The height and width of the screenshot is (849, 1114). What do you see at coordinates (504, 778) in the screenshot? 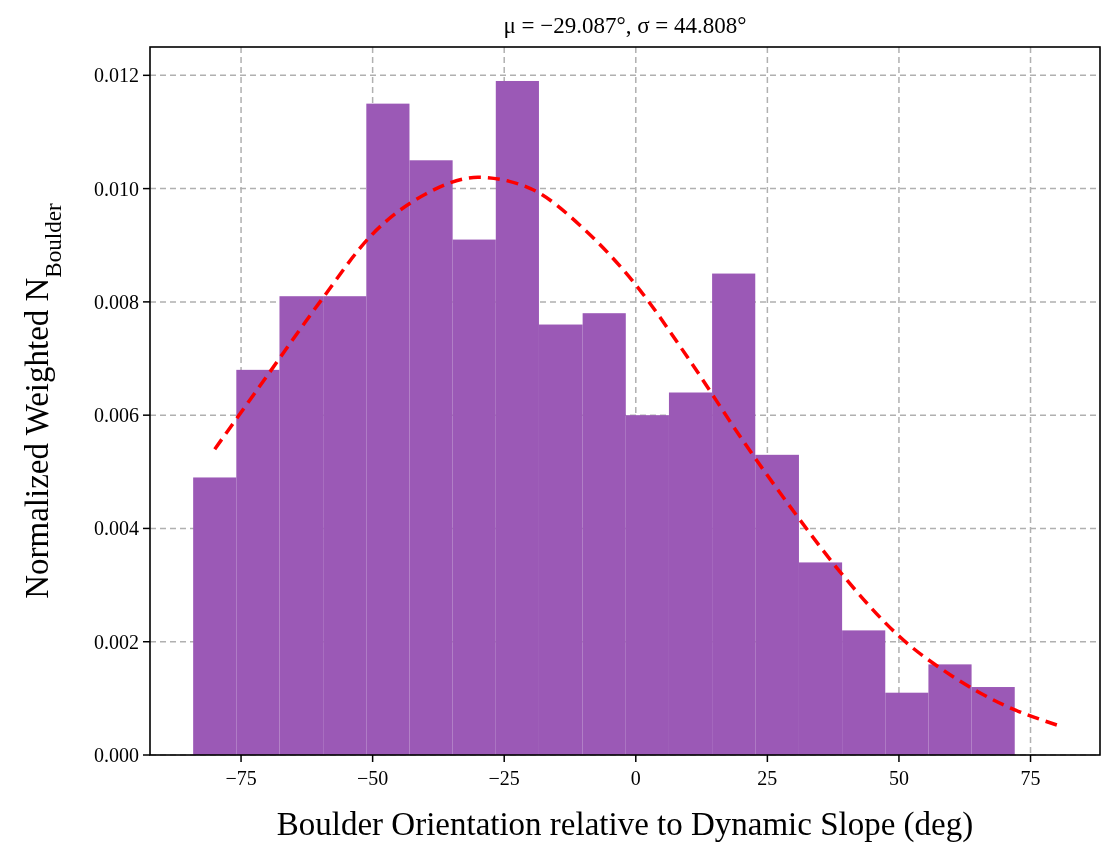
I see `x-tick-label: −25` at bounding box center [504, 778].